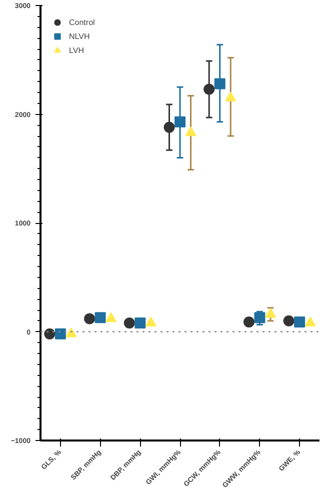 The height and width of the screenshot is (500, 324). I want to click on legend-label: Control, so click(82, 22).